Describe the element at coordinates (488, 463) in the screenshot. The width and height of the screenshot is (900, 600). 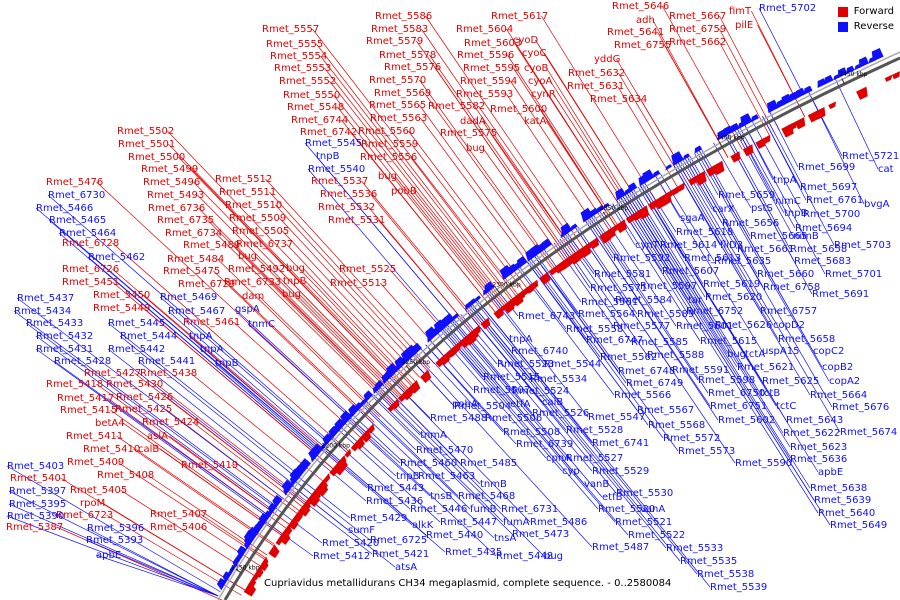
I see `reverse-gene-label: Rmet_5485` at that location.